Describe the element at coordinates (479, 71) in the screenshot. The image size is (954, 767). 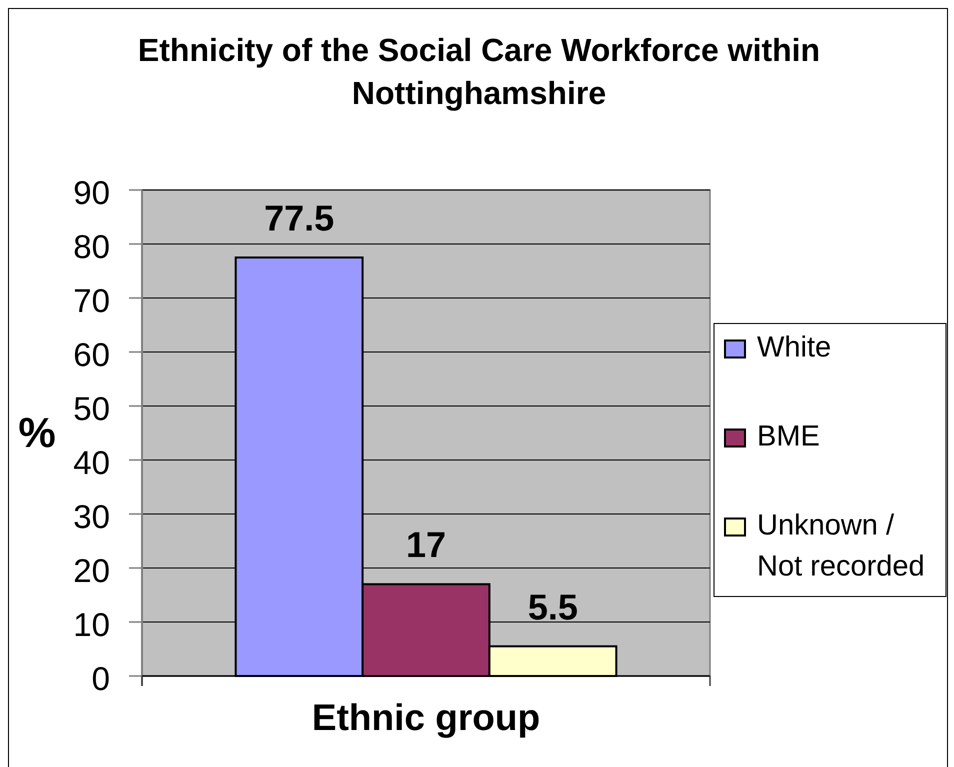
I see `chart-title: Ethnicity of the Social Care Workforce within Nottinghamshire` at that location.